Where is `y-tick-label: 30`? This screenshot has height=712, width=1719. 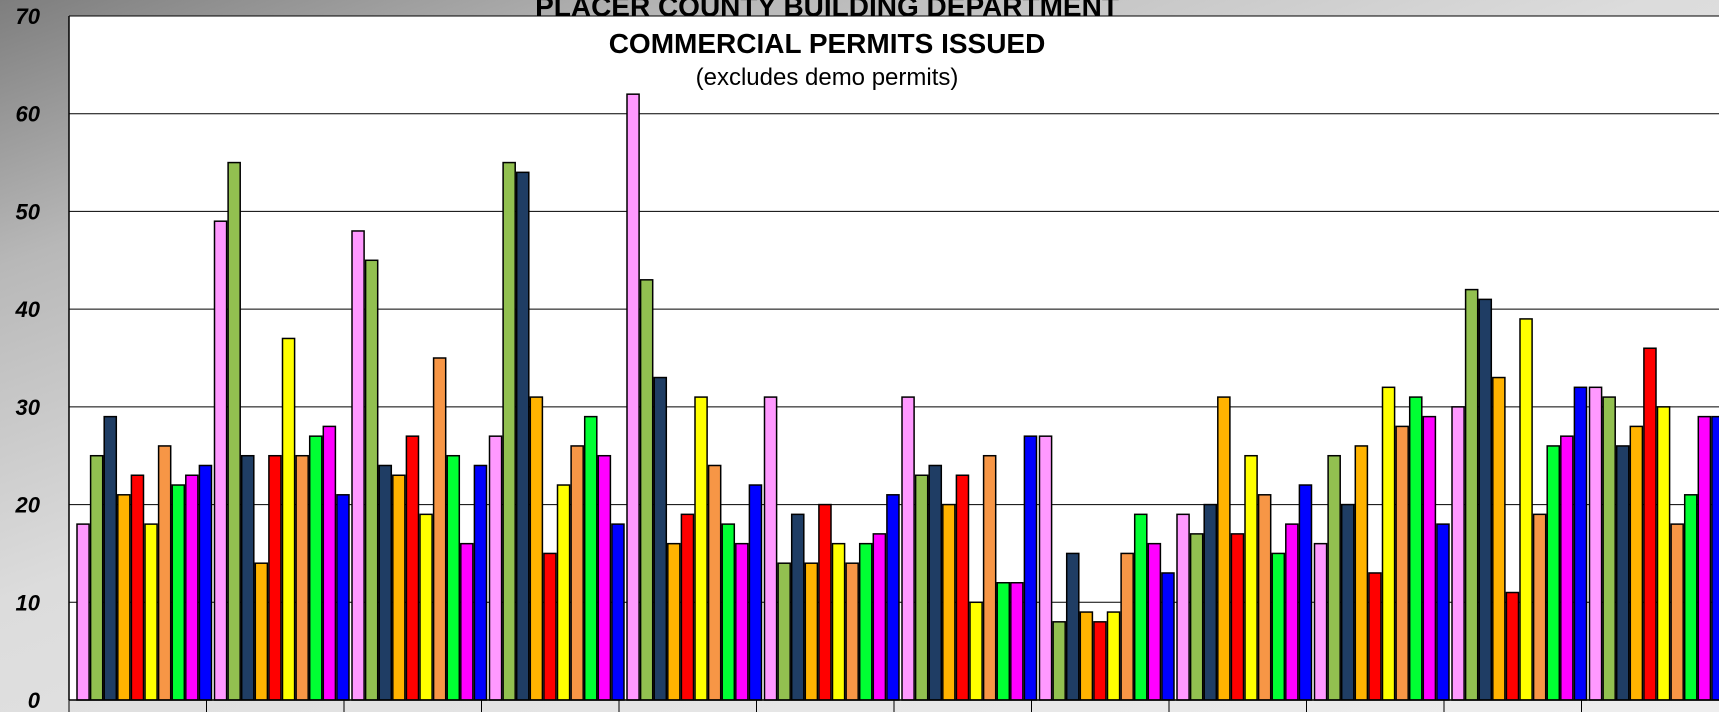 y-tick-label: 30 is located at coordinates (28, 407).